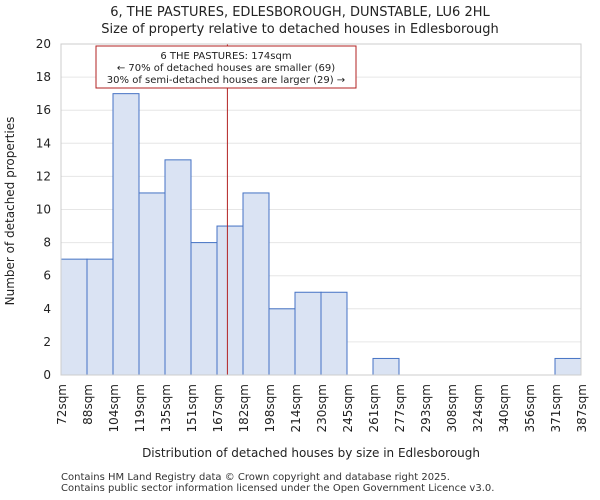 The width and height of the screenshot is (600, 500). I want to click on x-tick-label: 308sqm, so click(452, 408).